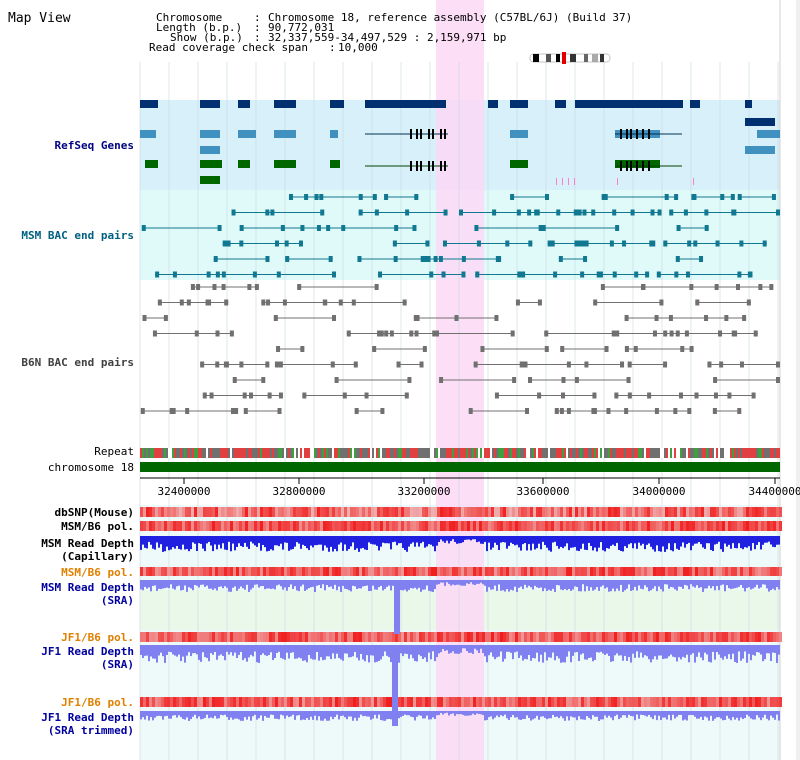  Describe the element at coordinates (77, 362) in the screenshot. I see `b6n-bac-label: B6N BAC end pairs` at that location.